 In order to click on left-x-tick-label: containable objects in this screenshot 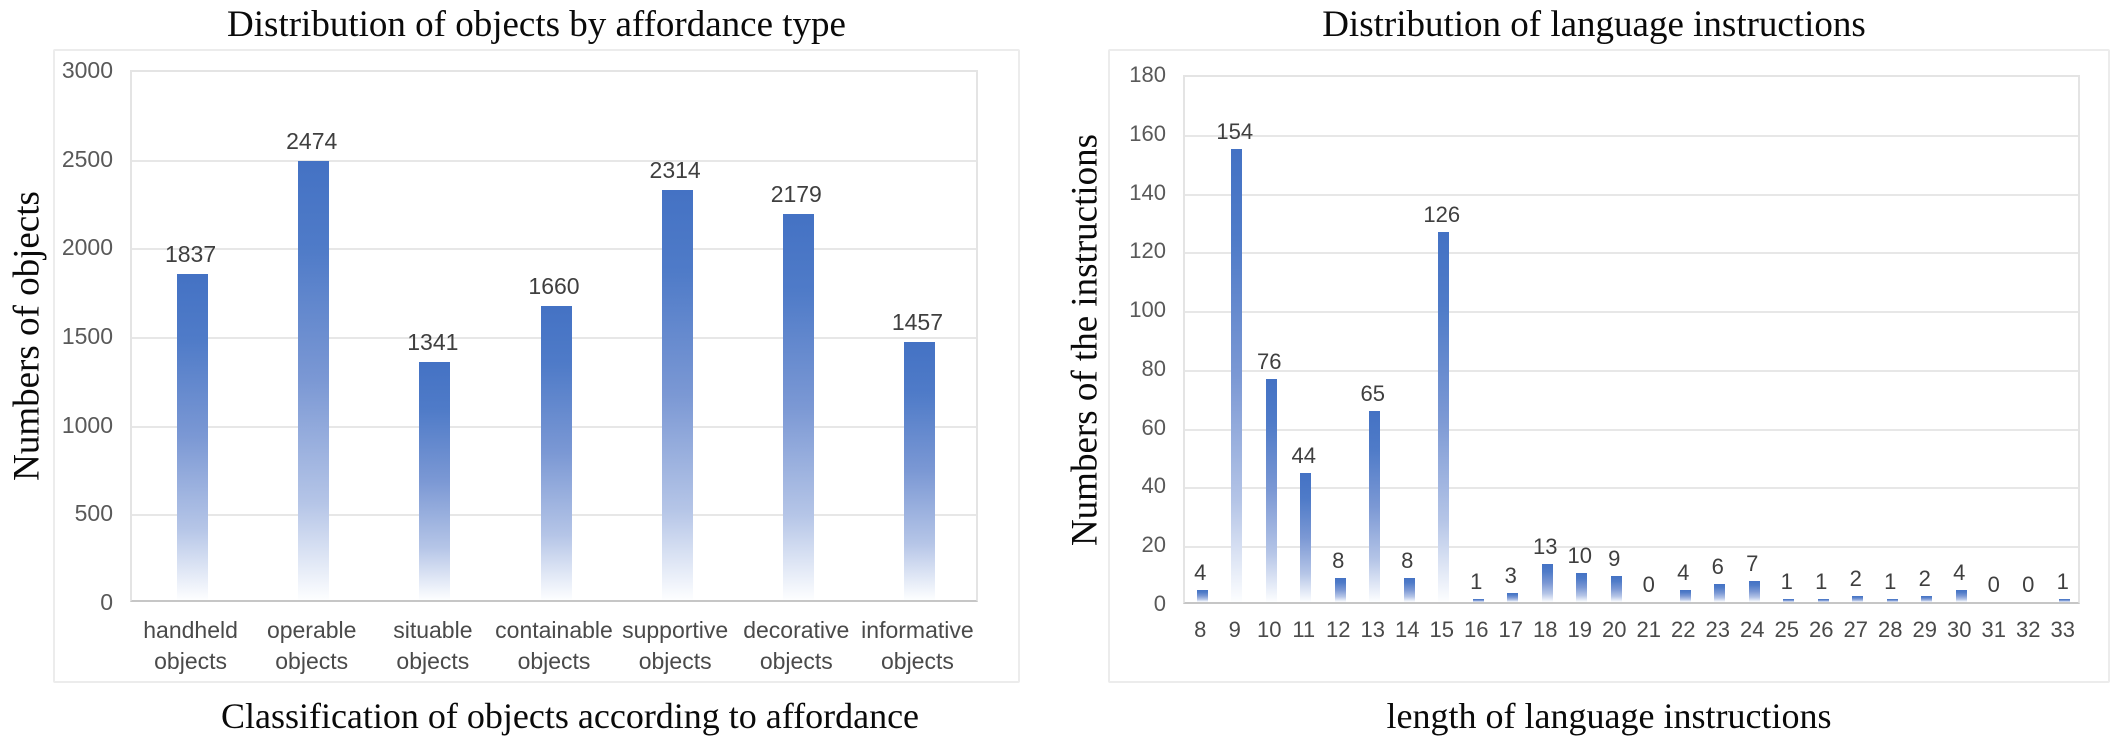, I will do `click(554, 645)`.